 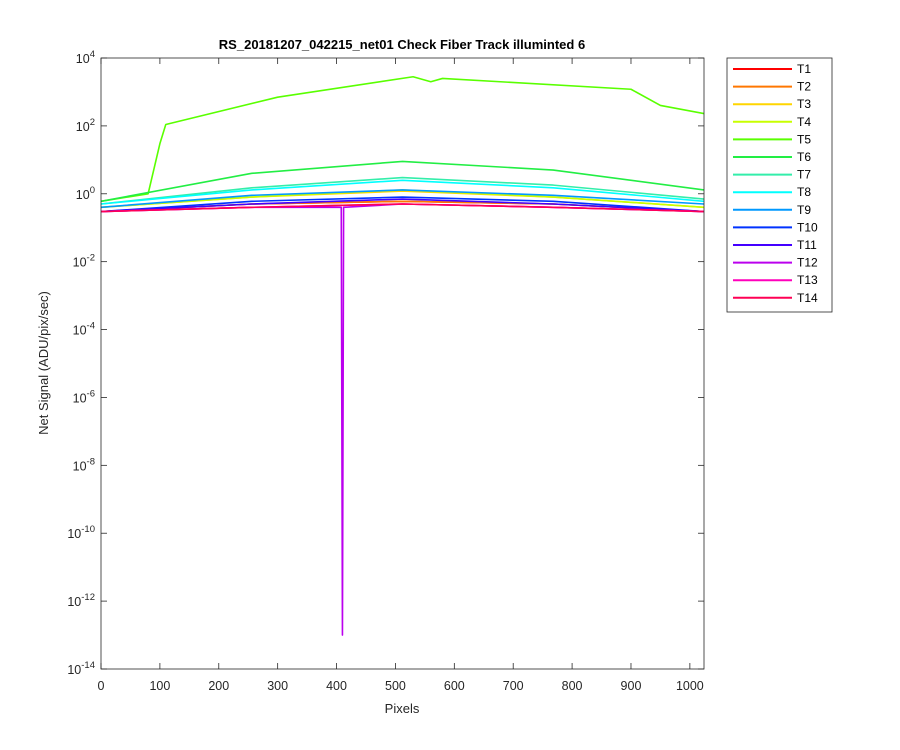 What do you see at coordinates (218, 686) in the screenshot?
I see `x-tick-label: 200` at bounding box center [218, 686].